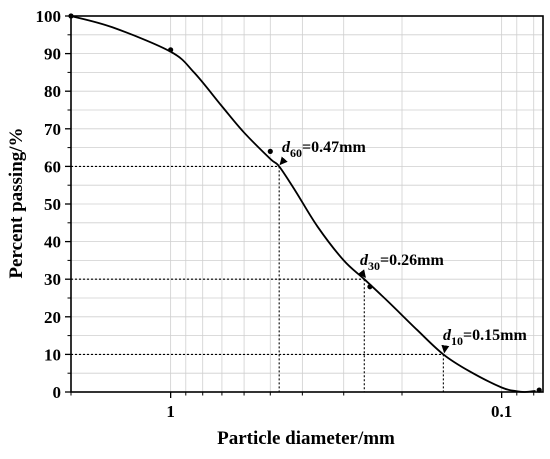 This screenshot has height=459, width=550. Describe the element at coordinates (52, 242) in the screenshot. I see `y-tick-label: 40` at that location.